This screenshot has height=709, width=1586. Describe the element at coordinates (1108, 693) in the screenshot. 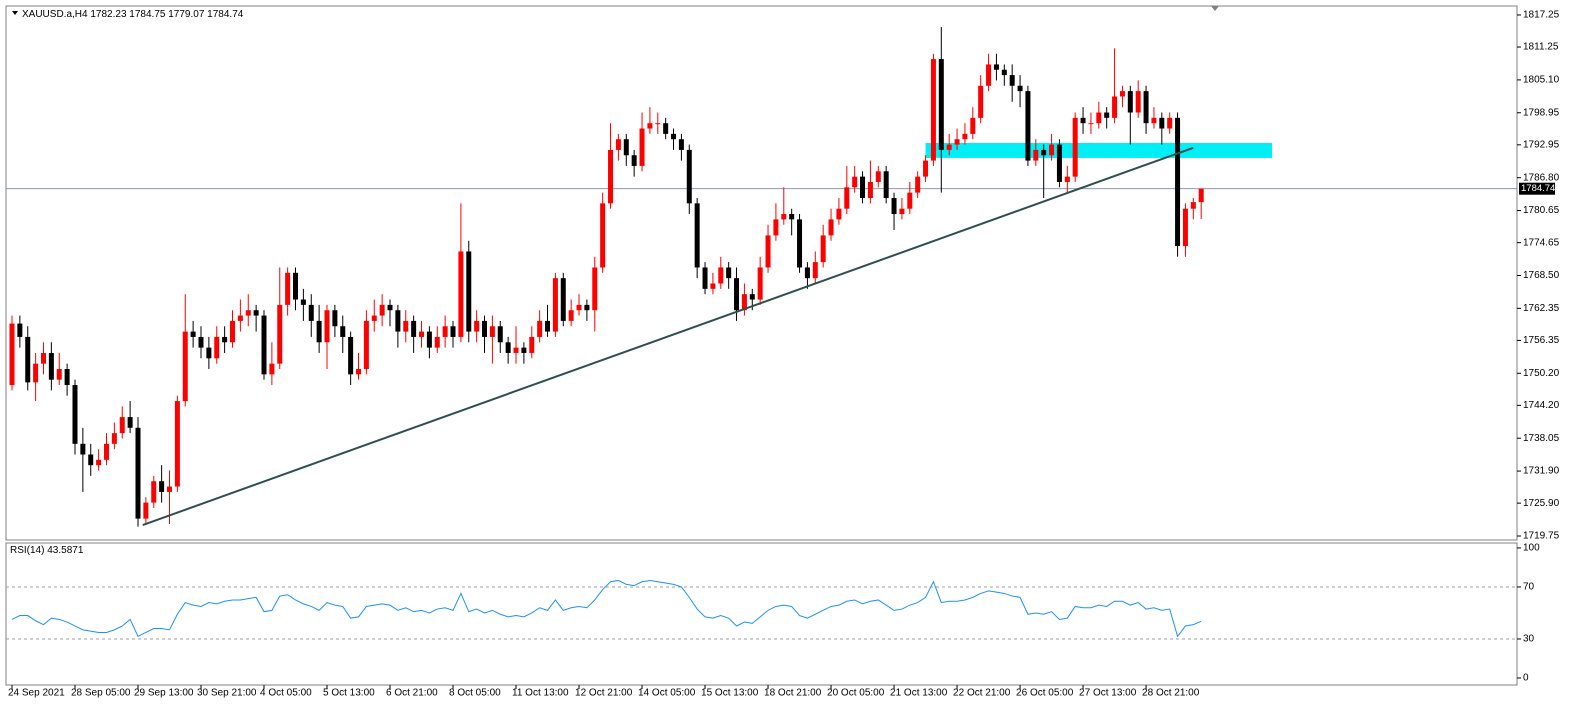

I see `x-tick-label: 27 Oct 13:00` at that location.